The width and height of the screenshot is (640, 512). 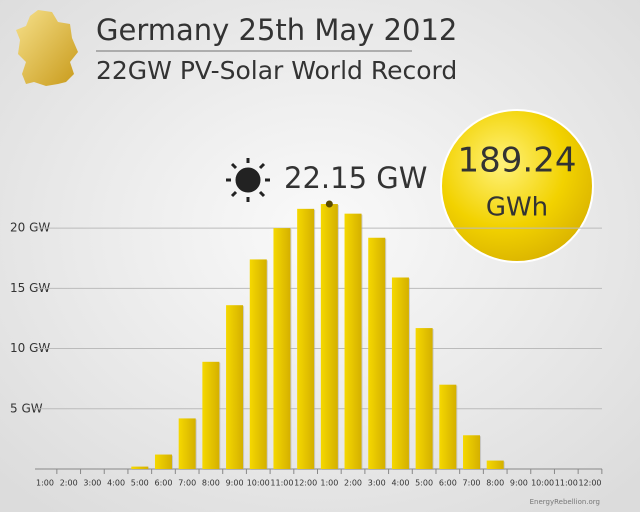 What do you see at coordinates (329, 204) in the screenshot?
I see `peak-dot` at bounding box center [329, 204].